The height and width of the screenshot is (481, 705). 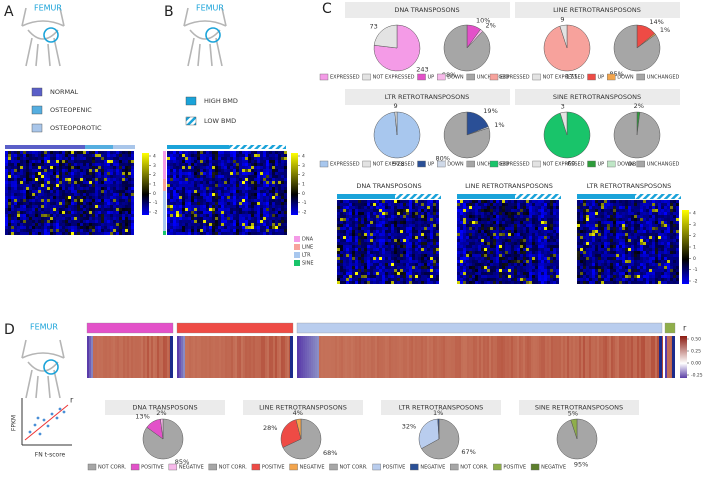 I want to click on heatmap, so click(x=388, y=242).